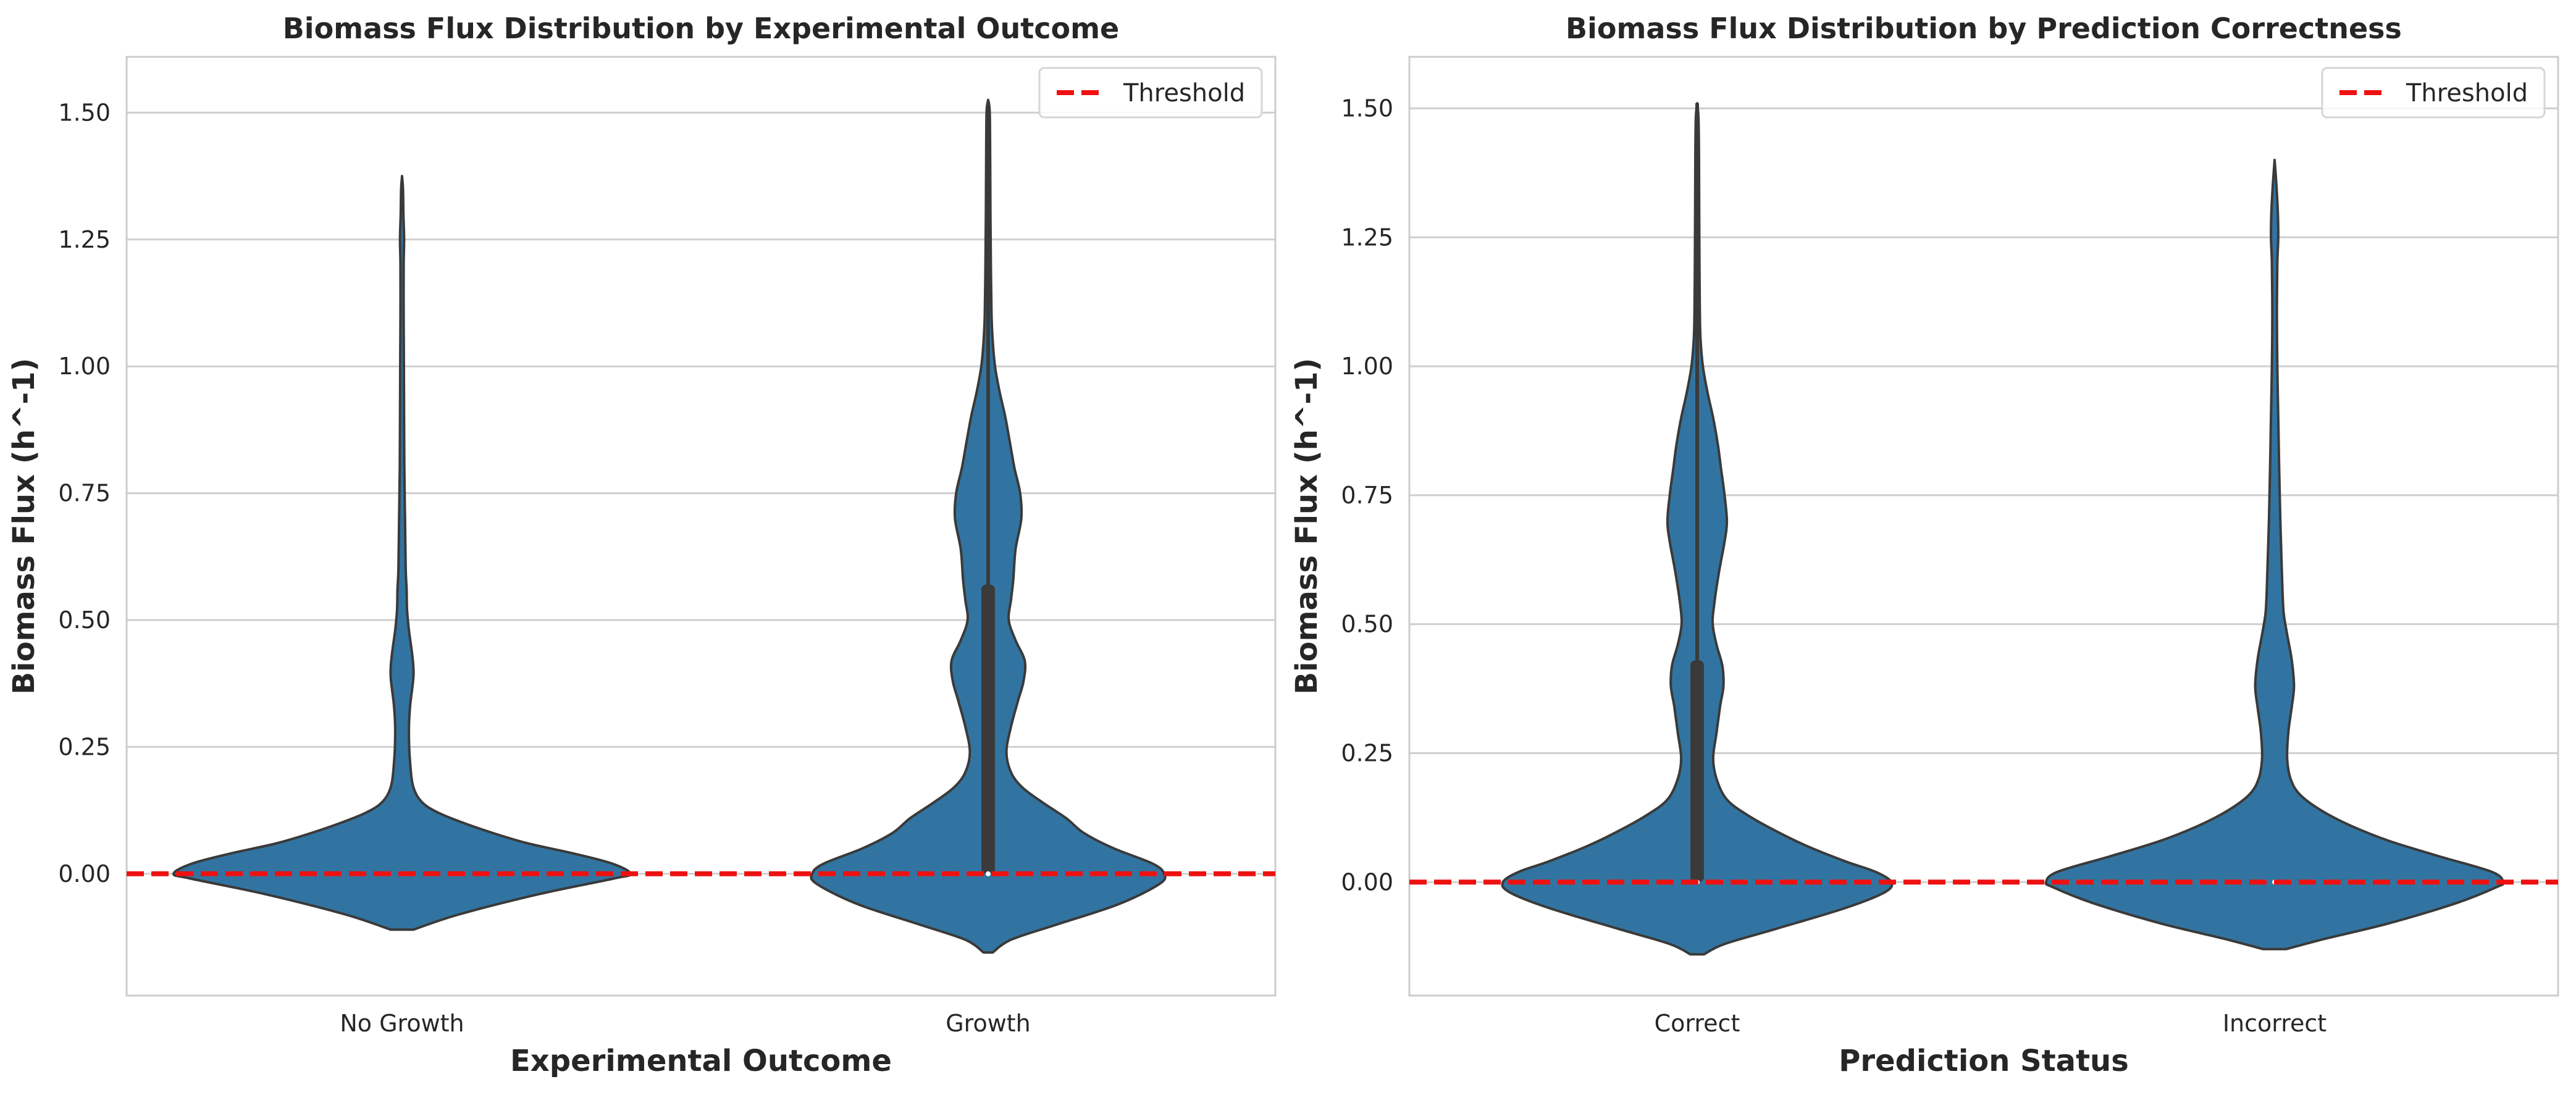 The height and width of the screenshot is (1095, 2576). What do you see at coordinates (2274, 1023) in the screenshot?
I see `x-tick-label: Incorrect` at bounding box center [2274, 1023].